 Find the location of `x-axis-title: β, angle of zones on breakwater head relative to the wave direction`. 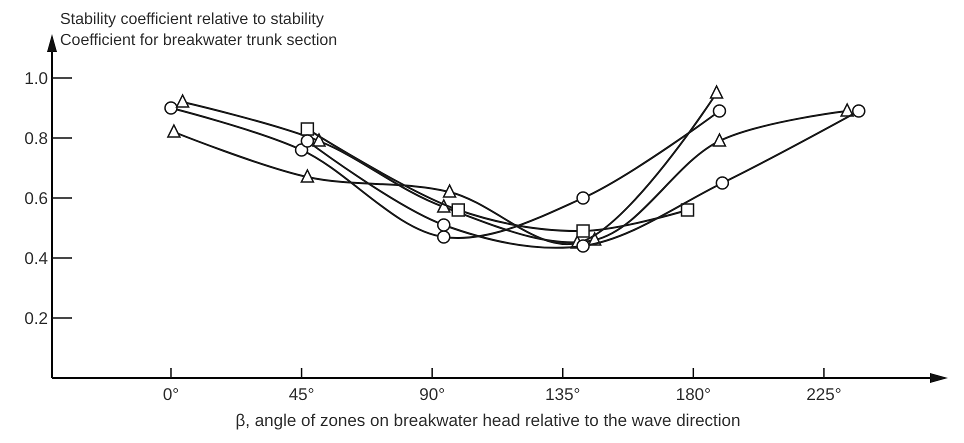

x-axis-title: β, angle of zones on breakwater head relative to the wave direction is located at coordinates (488, 420).